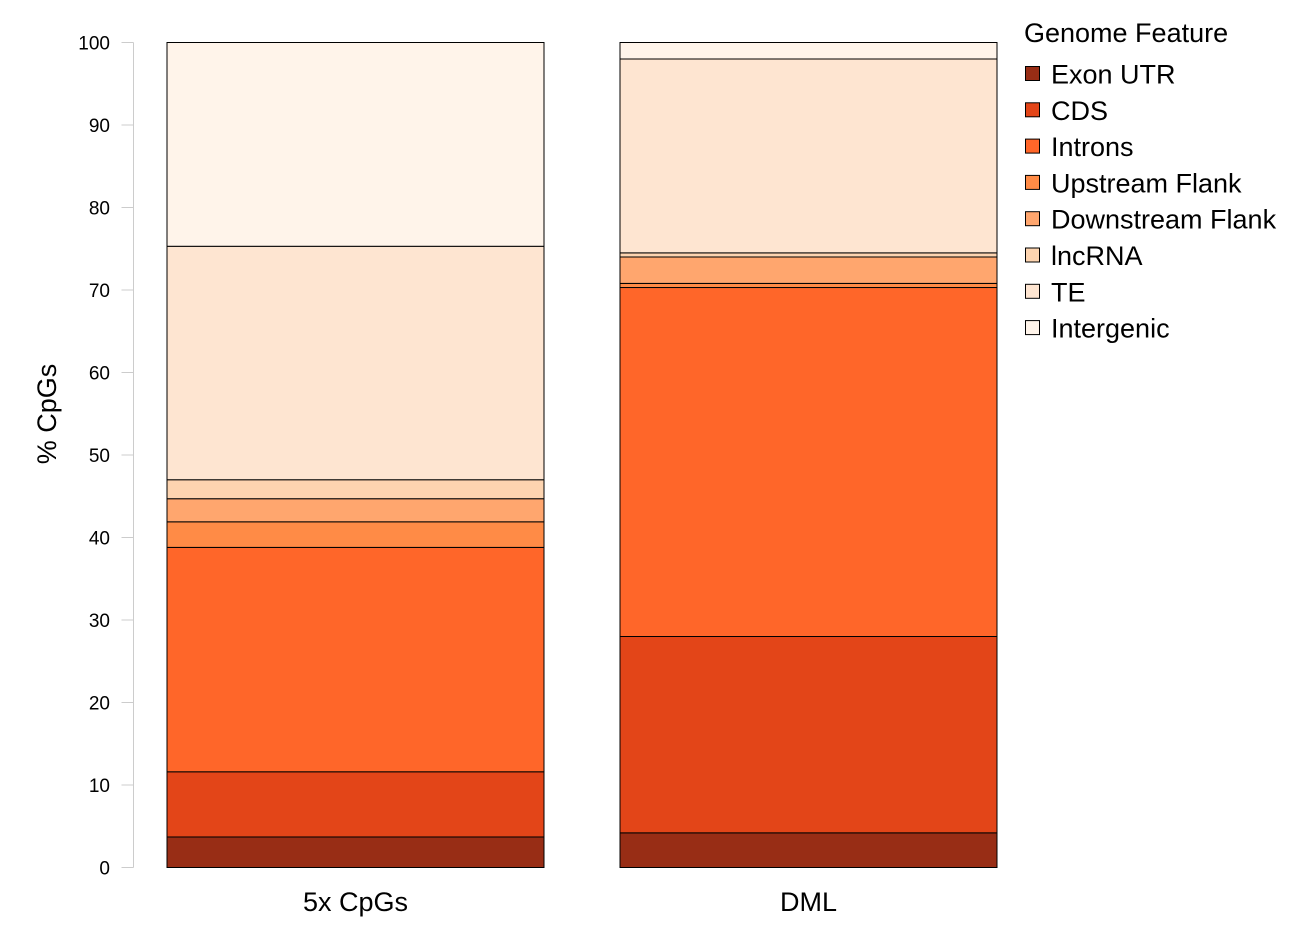 The width and height of the screenshot is (1307, 928). What do you see at coordinates (99, 456) in the screenshot?
I see `y-tick-label: 50` at bounding box center [99, 456].